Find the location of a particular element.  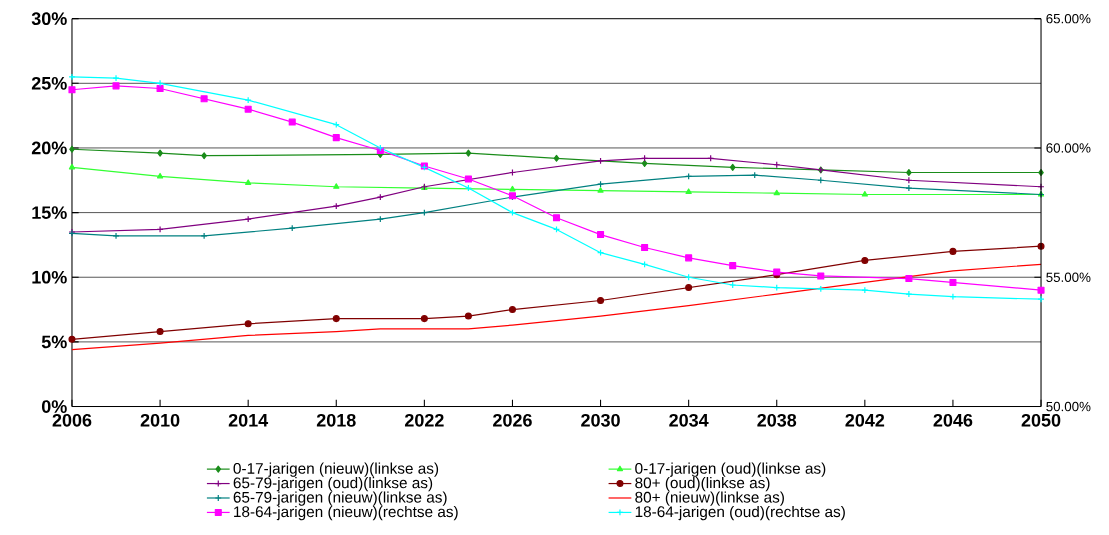

x-tick-label: 2038 is located at coordinates (777, 420).